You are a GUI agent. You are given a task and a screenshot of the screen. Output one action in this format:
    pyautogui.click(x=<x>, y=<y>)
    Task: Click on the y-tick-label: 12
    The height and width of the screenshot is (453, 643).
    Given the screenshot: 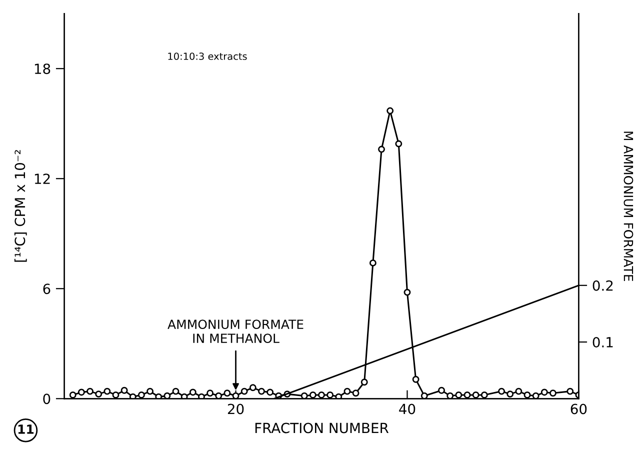 What is the action you would take?
    pyautogui.click(x=42, y=179)
    